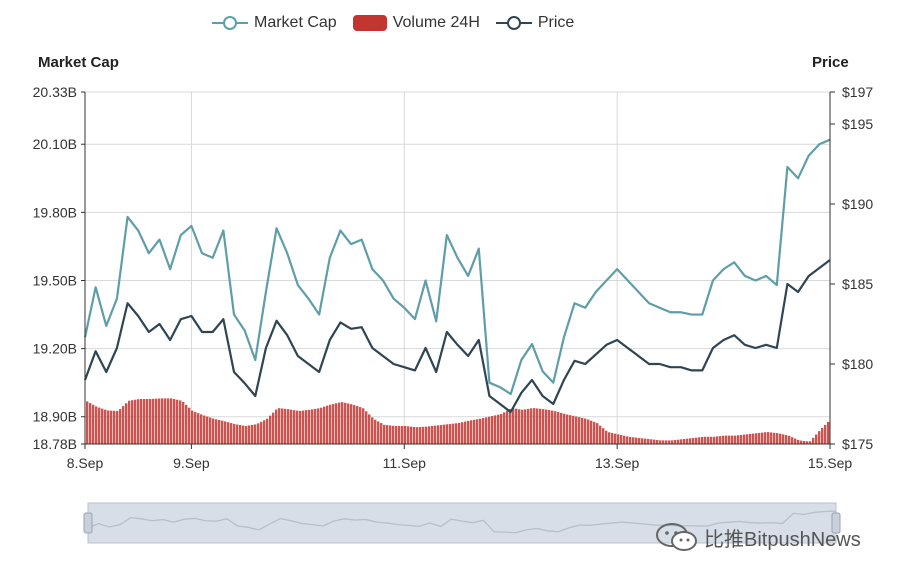  Describe the element at coordinates (458, 421) in the screenshot. I see `volume-bars` at that location.